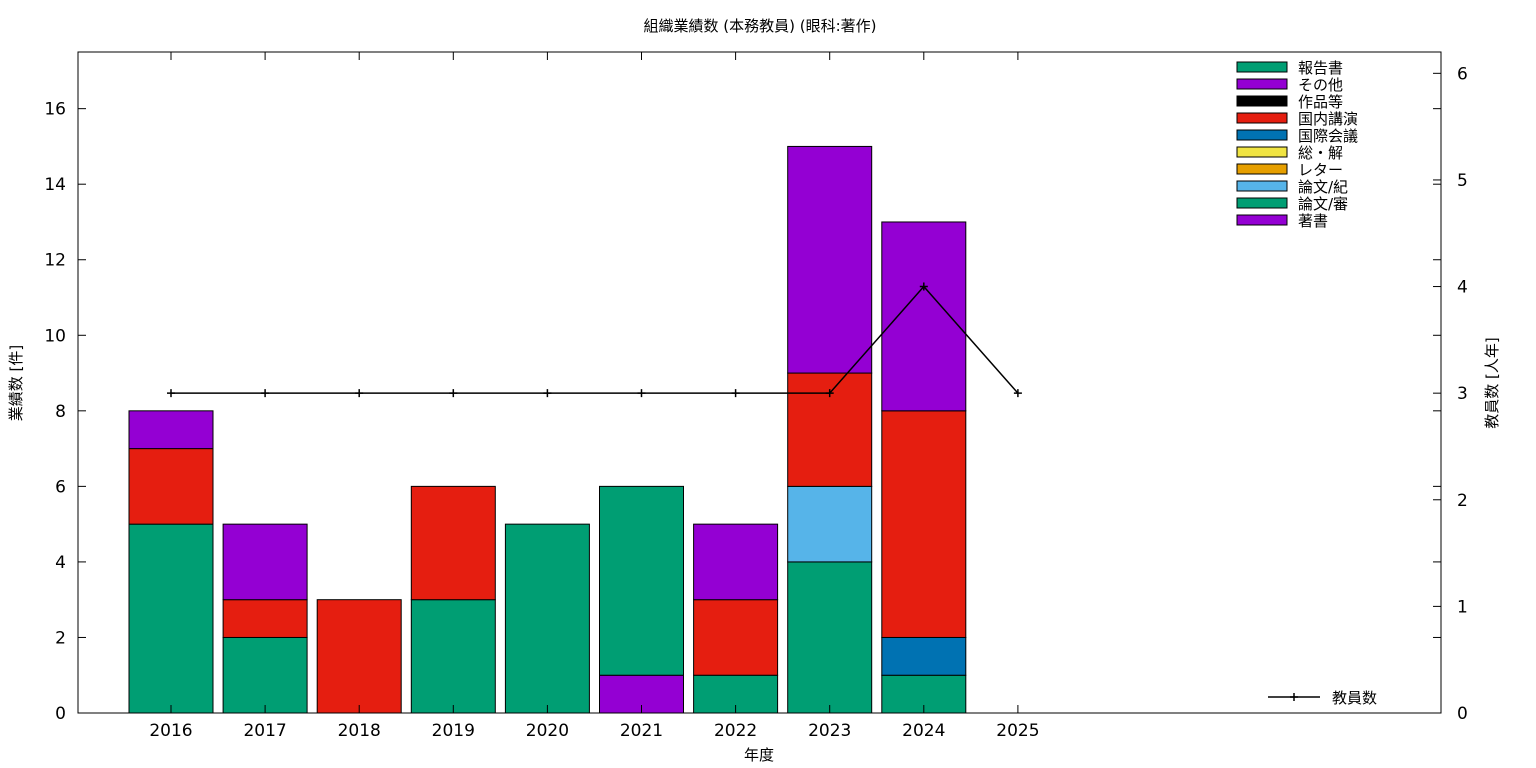  What do you see at coordinates (1017, 731) in the screenshot?
I see `x-tick-label: 2025` at bounding box center [1017, 731].